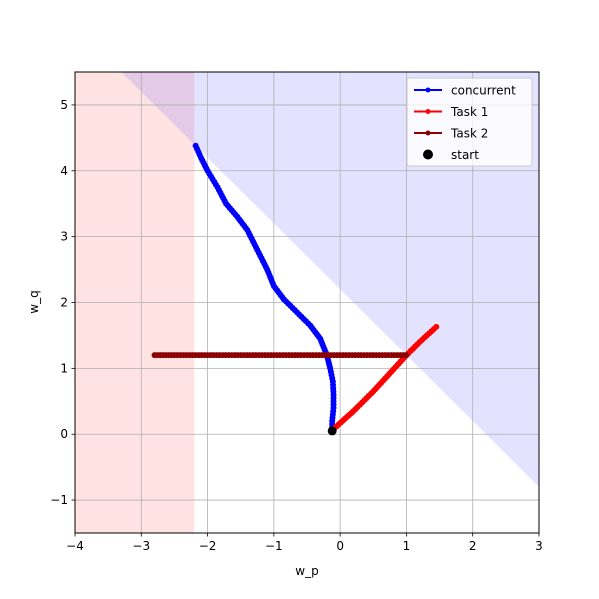  I want to click on x-axis-label: w_p, so click(306, 571).